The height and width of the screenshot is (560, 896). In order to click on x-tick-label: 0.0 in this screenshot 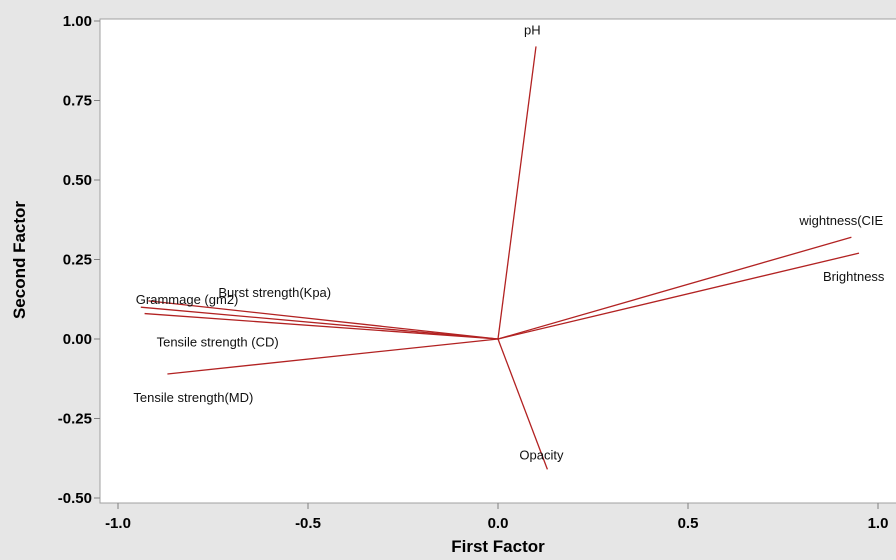, I will do `click(498, 523)`.